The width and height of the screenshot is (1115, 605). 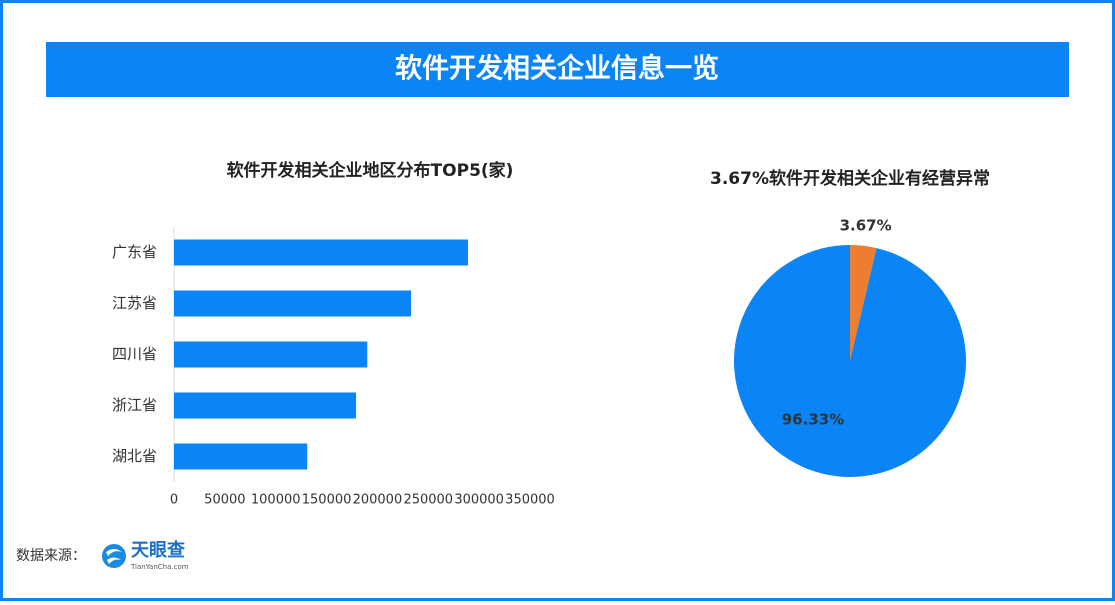 What do you see at coordinates (224, 500) in the screenshot?
I see `x-tick-label: 50000` at bounding box center [224, 500].